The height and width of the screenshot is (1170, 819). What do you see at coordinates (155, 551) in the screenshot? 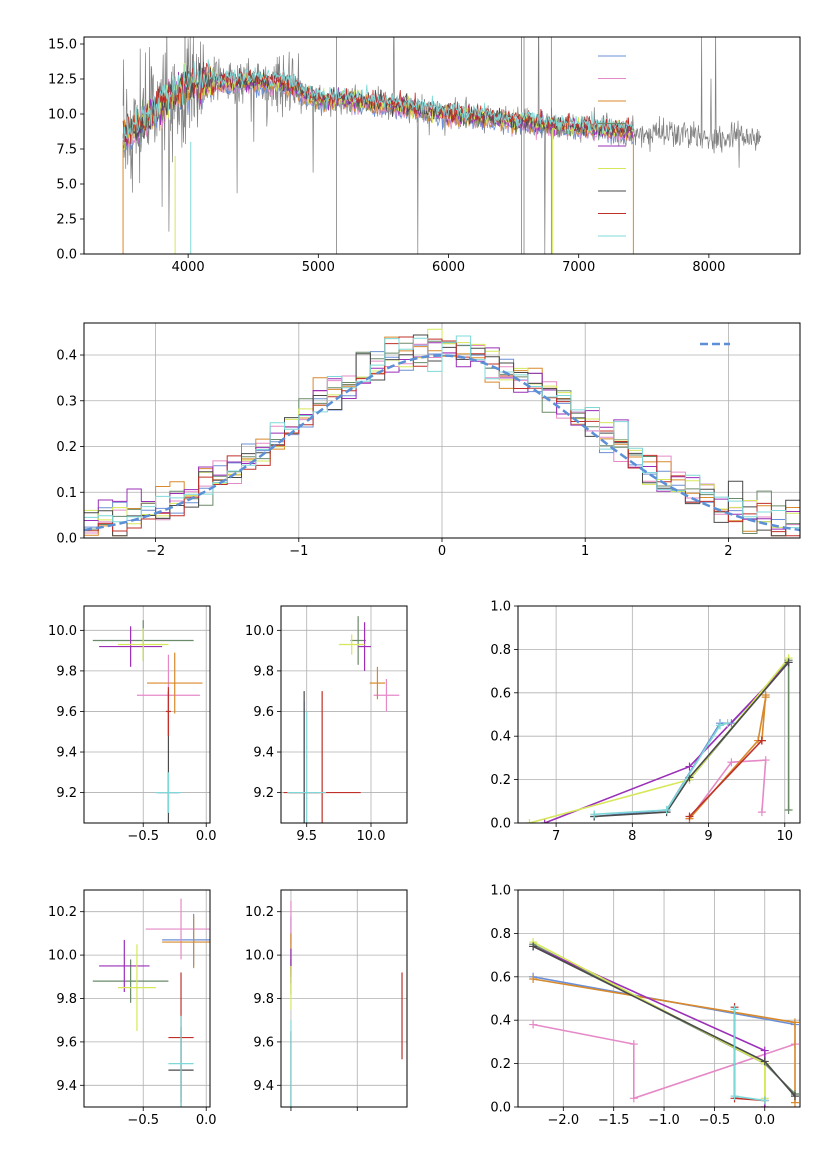
I see `x-tick-label: −2` at bounding box center [155, 551].